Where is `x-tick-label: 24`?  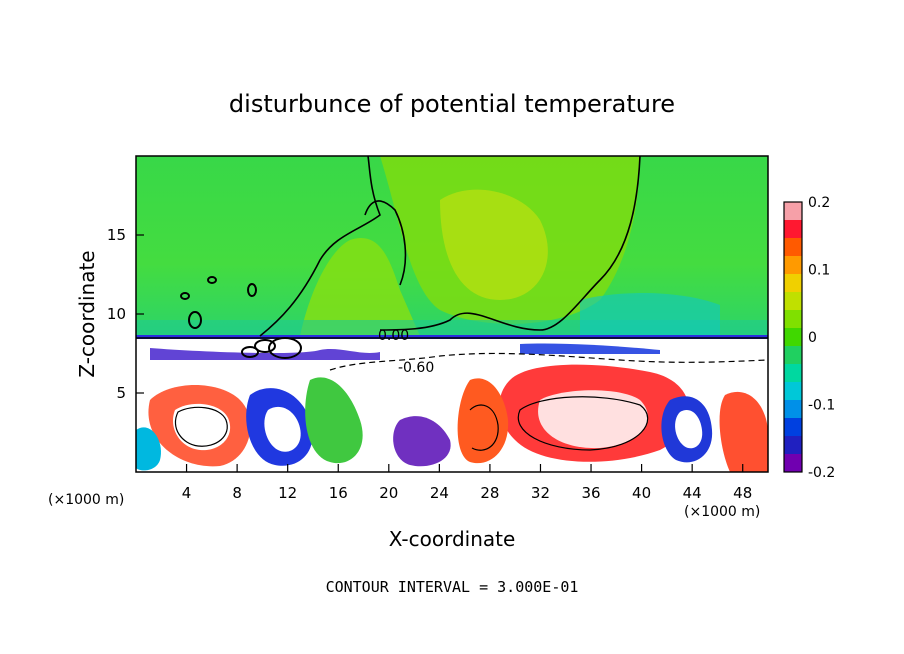
x-tick-label: 24 is located at coordinates (439, 493).